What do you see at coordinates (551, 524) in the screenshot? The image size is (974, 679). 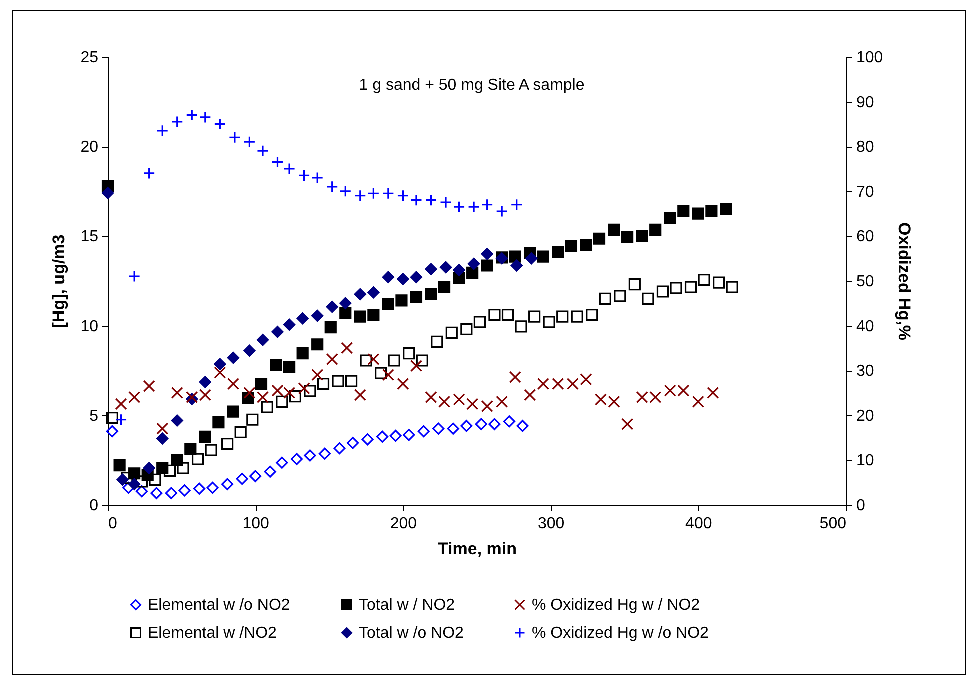 I see `x-tick-label: 300` at bounding box center [551, 524].